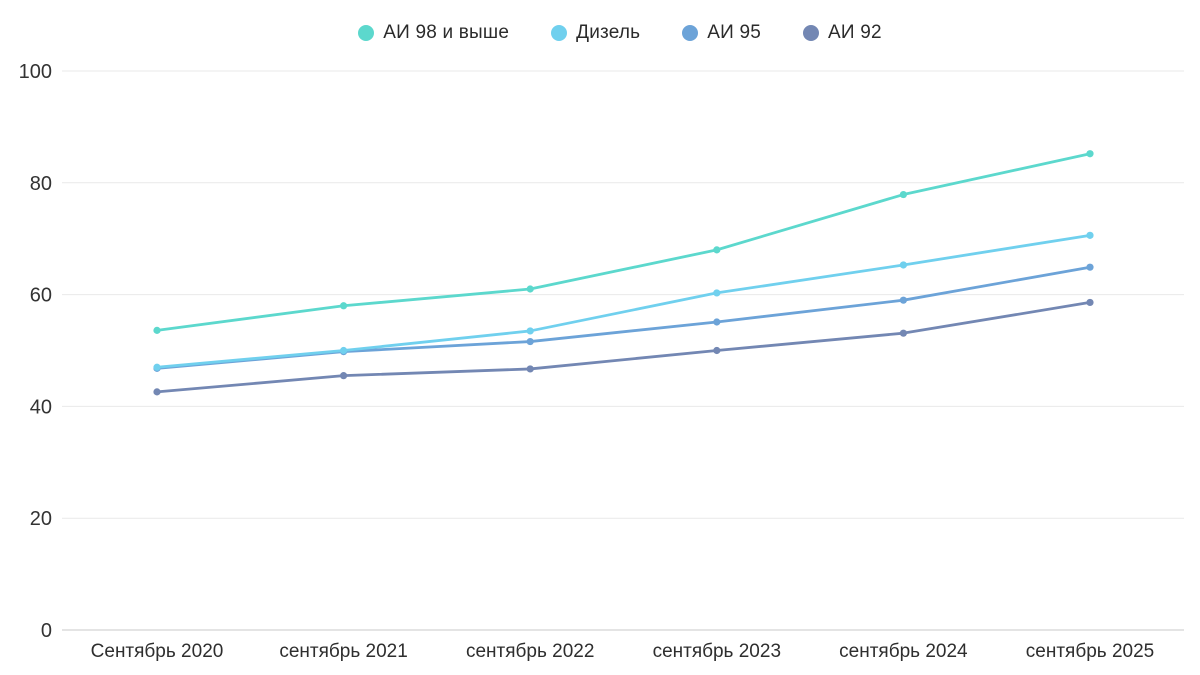  Describe the element at coordinates (690, 33) in the screenshot. I see `legend-dot-ai95-icon` at that location.